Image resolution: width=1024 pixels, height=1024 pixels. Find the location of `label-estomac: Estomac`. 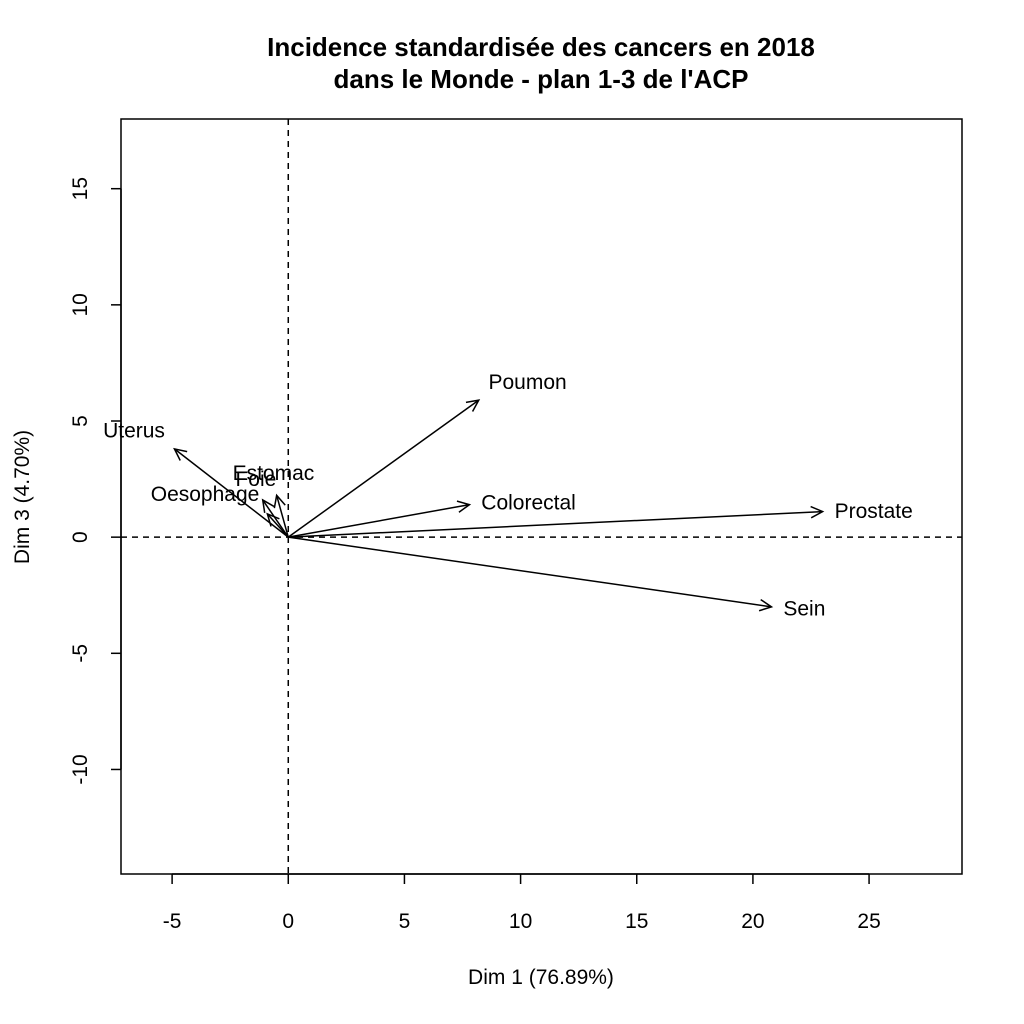

label-estomac: Estomac is located at coordinates (274, 473).